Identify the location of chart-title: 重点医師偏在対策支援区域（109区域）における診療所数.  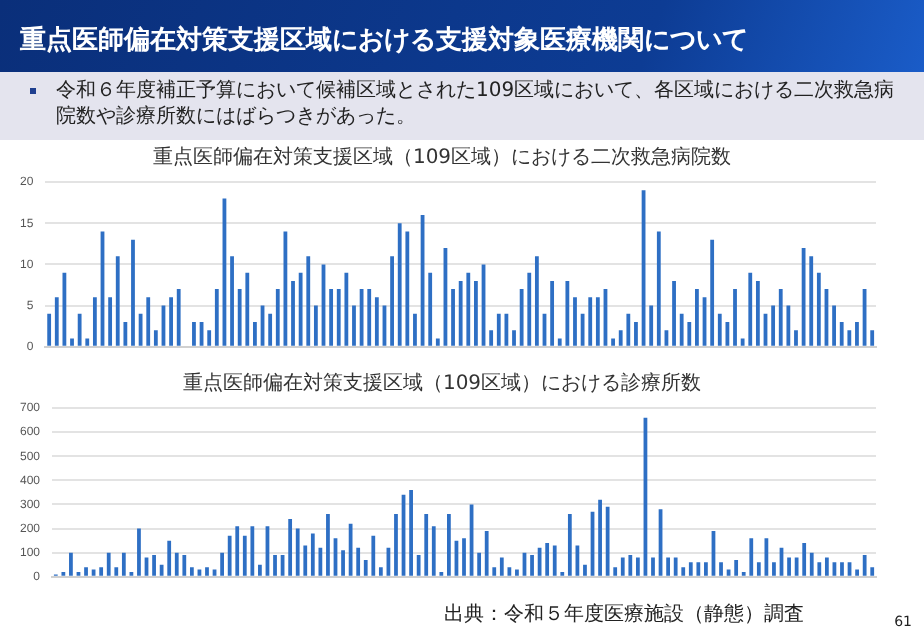
(442, 383).